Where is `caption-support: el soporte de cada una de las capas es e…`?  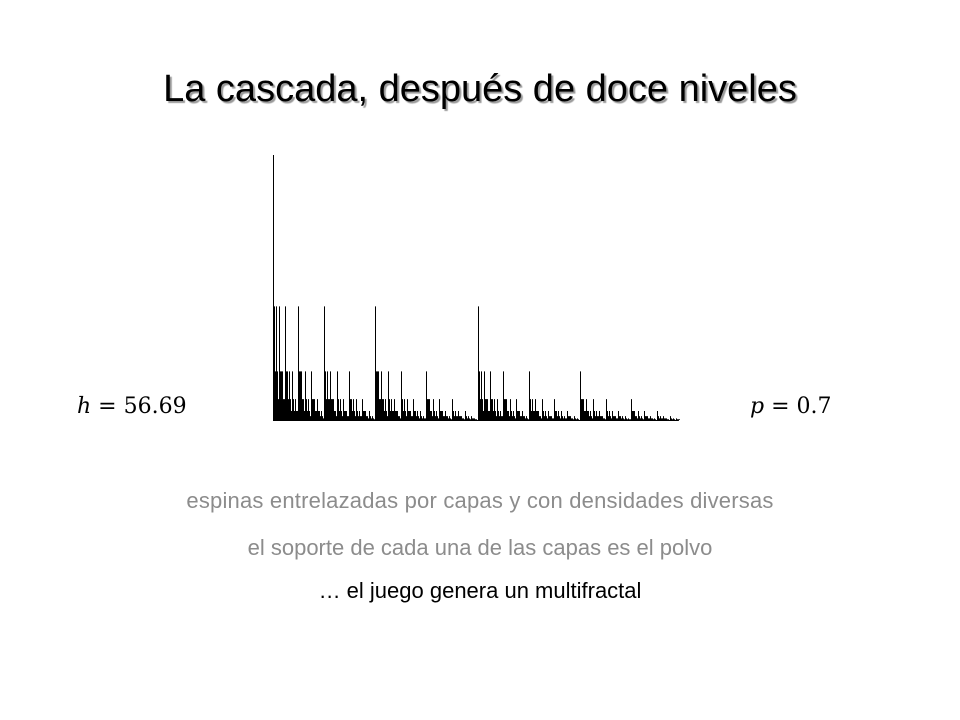
caption-support: el soporte de cada una de las capas es e… is located at coordinates (480, 547).